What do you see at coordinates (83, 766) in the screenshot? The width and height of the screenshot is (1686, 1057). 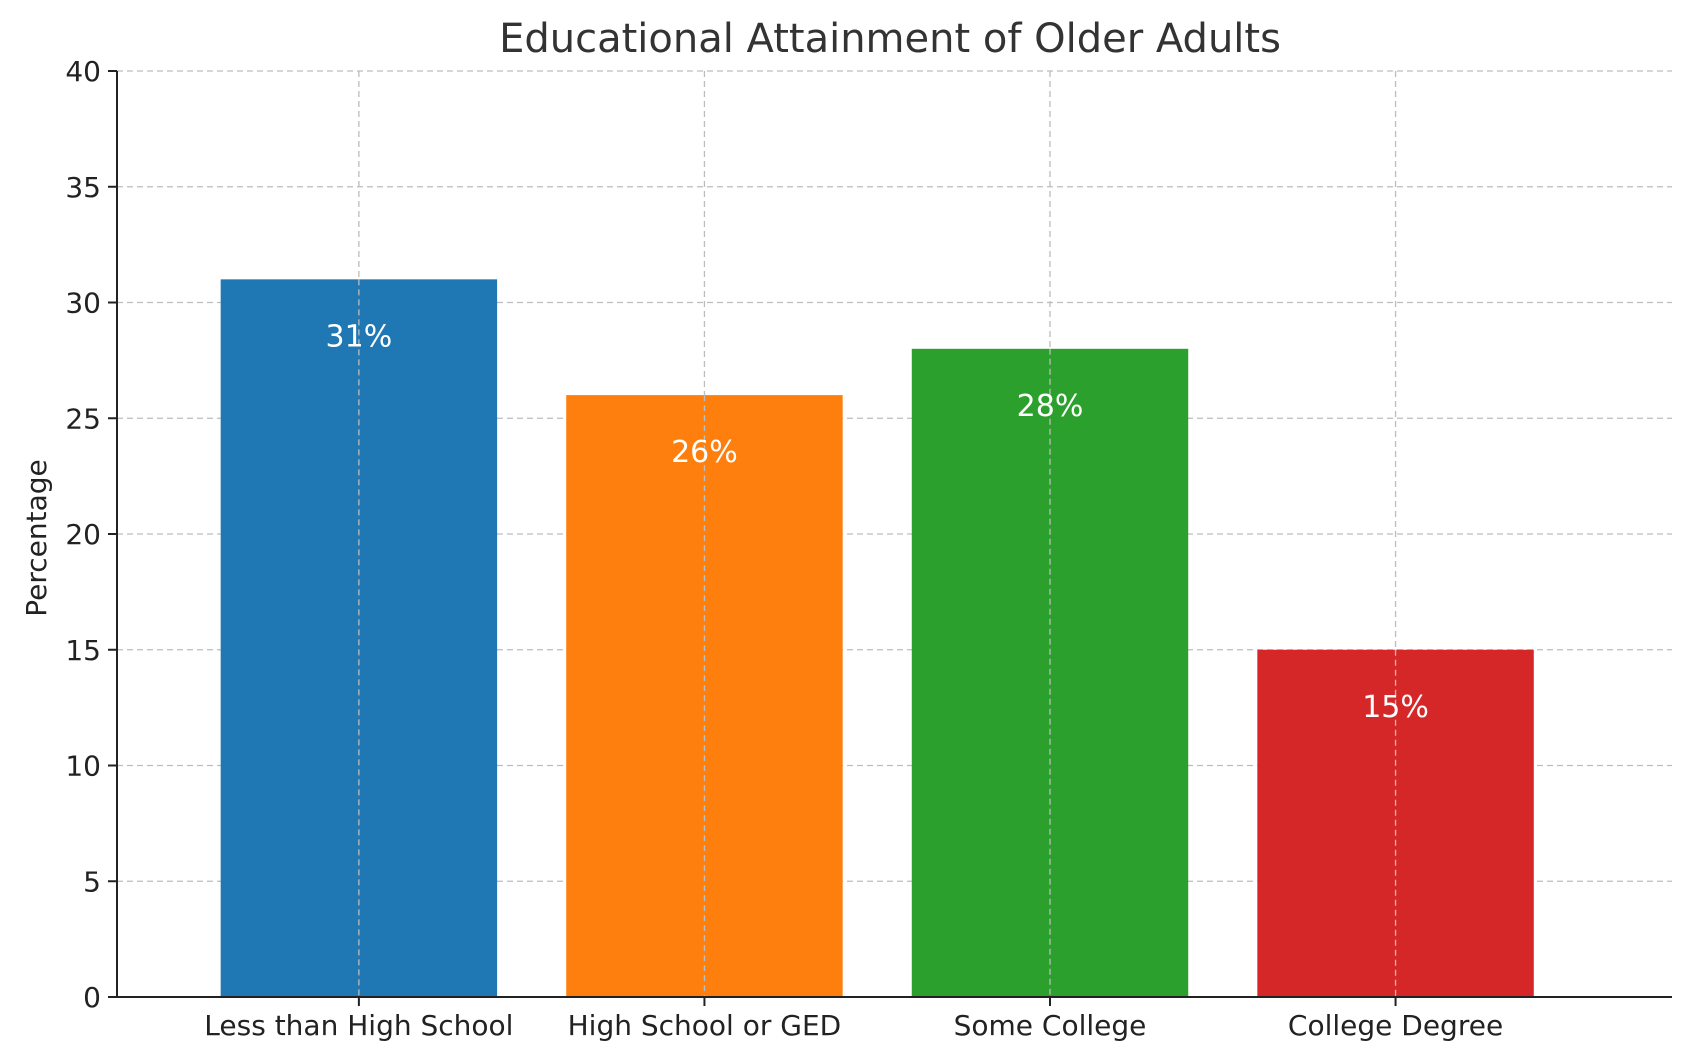 I see `y-tick-label: 10` at bounding box center [83, 766].